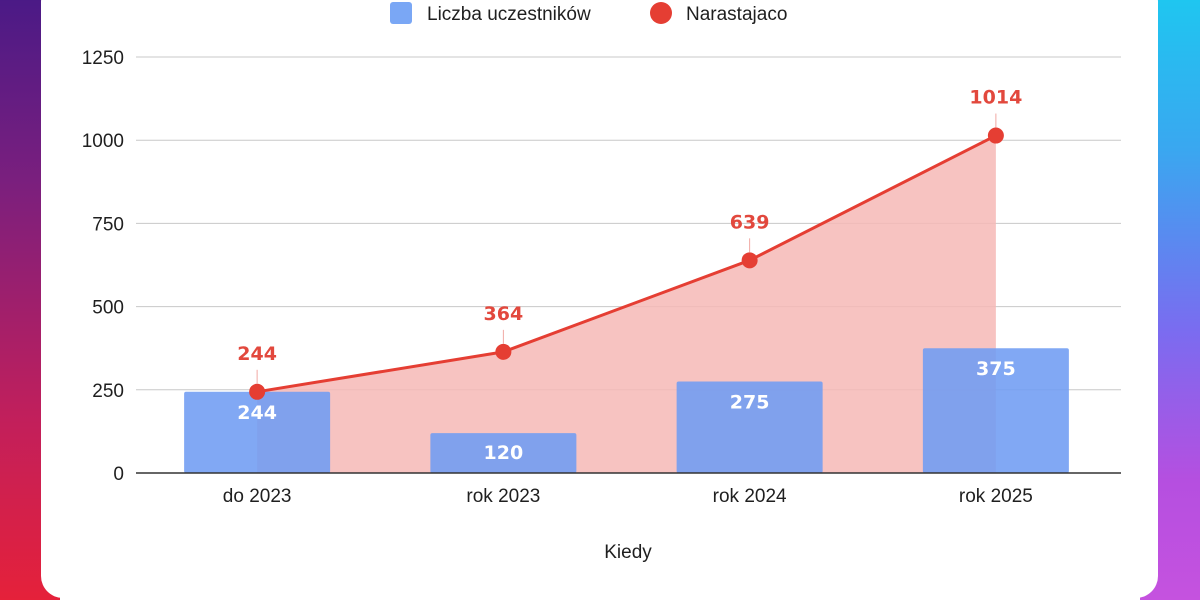  Describe the element at coordinates (996, 369) in the screenshot. I see `bar-data-label: 375` at that location.